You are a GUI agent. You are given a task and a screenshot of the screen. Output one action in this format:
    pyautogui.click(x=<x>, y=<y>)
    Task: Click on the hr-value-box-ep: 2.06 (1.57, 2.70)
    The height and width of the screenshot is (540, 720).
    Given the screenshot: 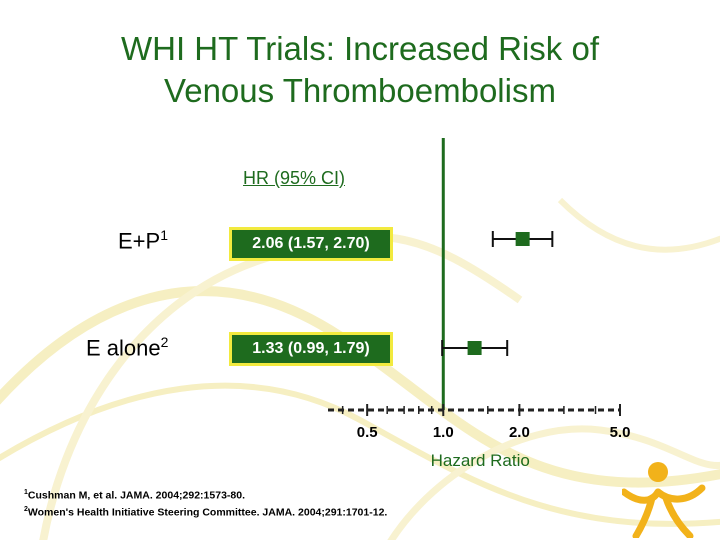 What is the action you would take?
    pyautogui.click(x=311, y=244)
    